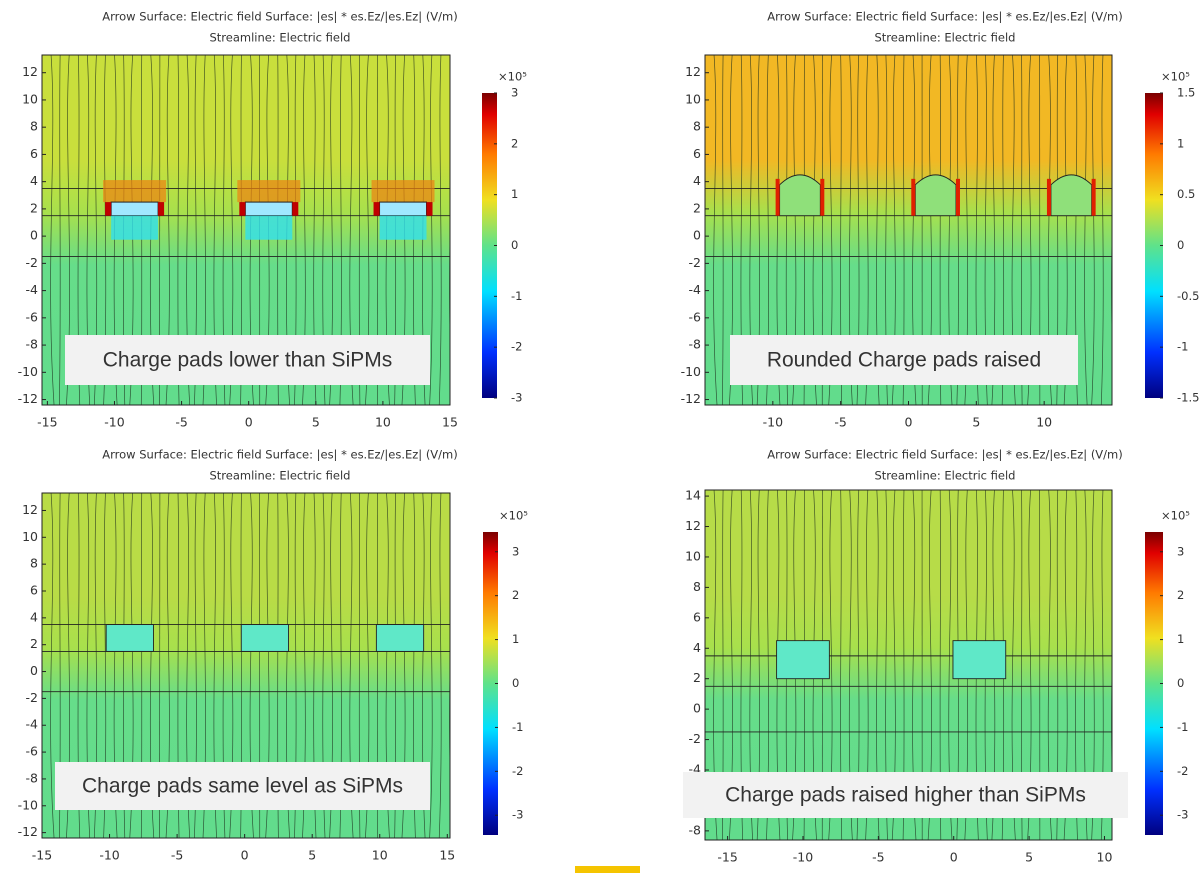 This screenshot has height=873, width=1199. What do you see at coordinates (1188, 398) in the screenshot?
I see `colorbar-tick-label: -1.5` at bounding box center [1188, 398].